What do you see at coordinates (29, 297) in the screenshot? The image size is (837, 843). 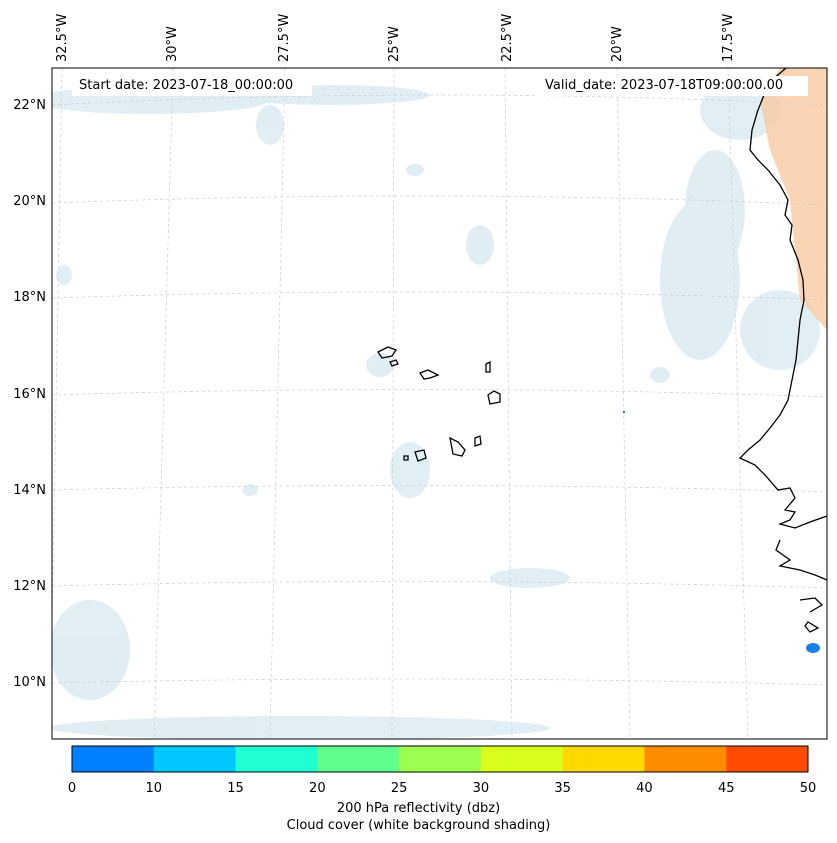 I see `lat-label: 18°N` at bounding box center [29, 297].